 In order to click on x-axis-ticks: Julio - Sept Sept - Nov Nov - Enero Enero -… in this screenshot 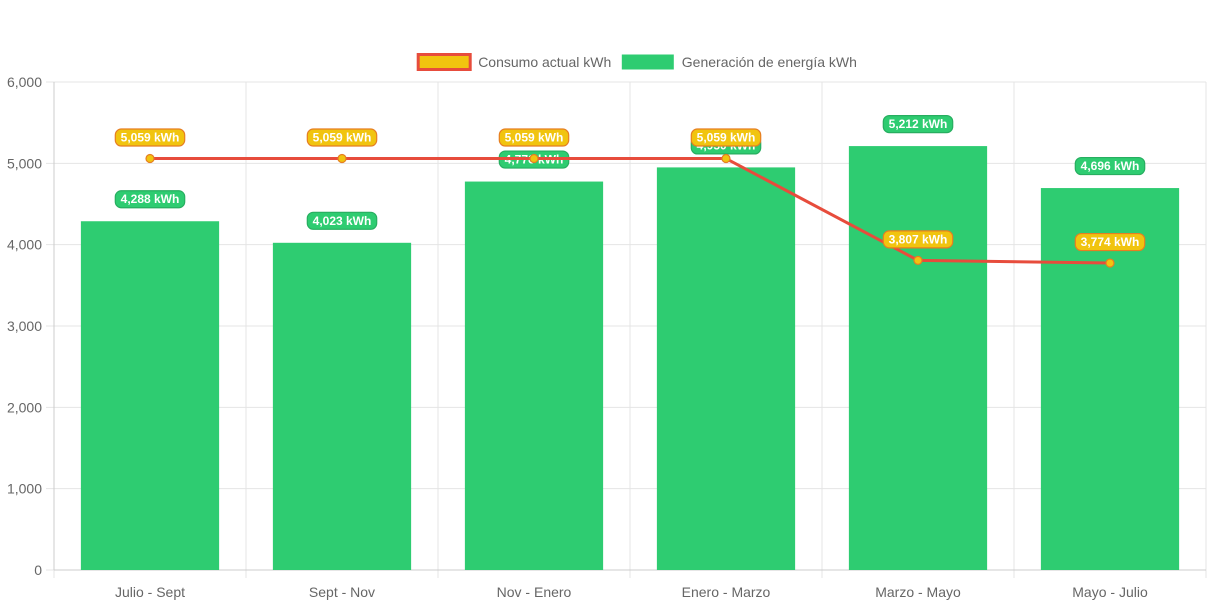, I will do `click(631, 592)`.